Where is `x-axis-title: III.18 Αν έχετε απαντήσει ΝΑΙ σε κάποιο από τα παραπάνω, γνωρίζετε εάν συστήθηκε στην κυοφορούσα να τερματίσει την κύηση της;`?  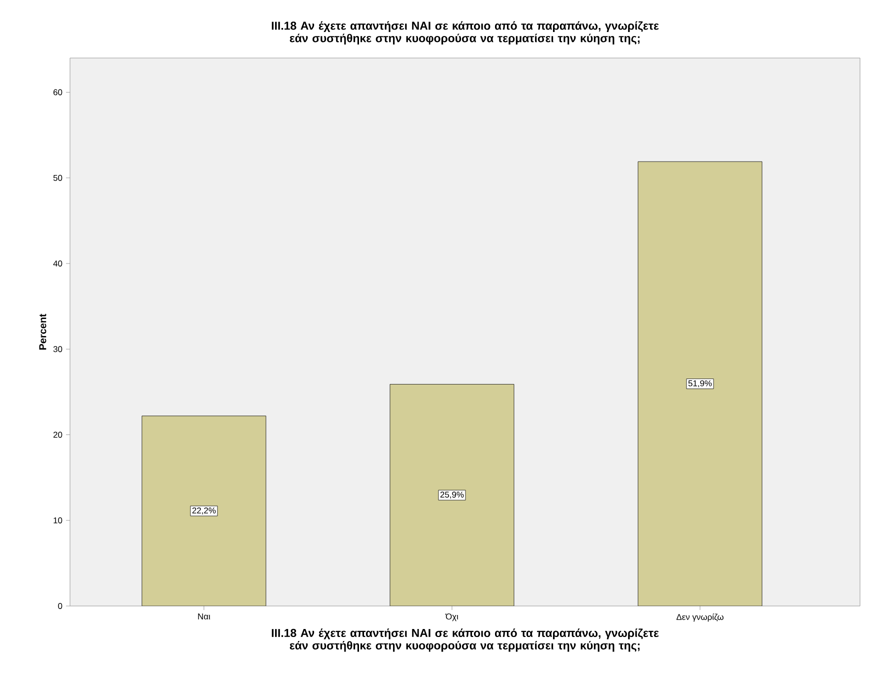 x-axis-title: III.18 Αν έχετε απαντήσει ΝΑΙ σε κάποιο από τα παραπάνω, γνωρίζετε εάν συστήθηκε στην κυοφορούσα να τερματίσει την κύηση της; is located at coordinates (465, 640).